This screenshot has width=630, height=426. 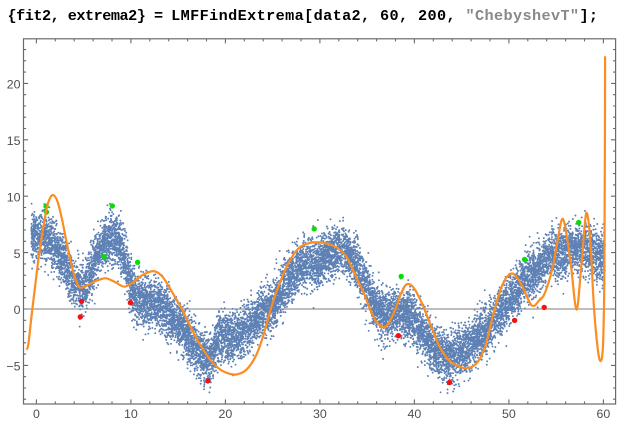 I want to click on svg-text: 50, so click(x=509, y=414).